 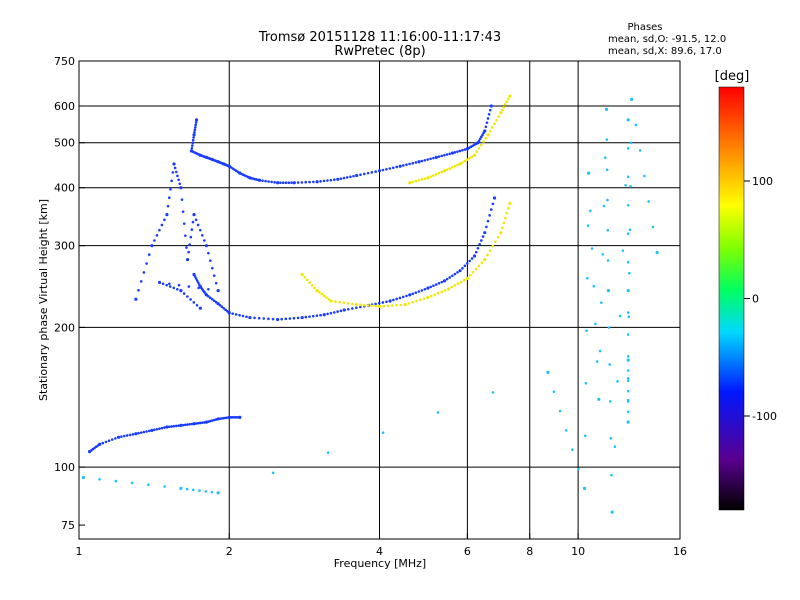 I want to click on y-tick-label: 750, so click(x=64, y=61).